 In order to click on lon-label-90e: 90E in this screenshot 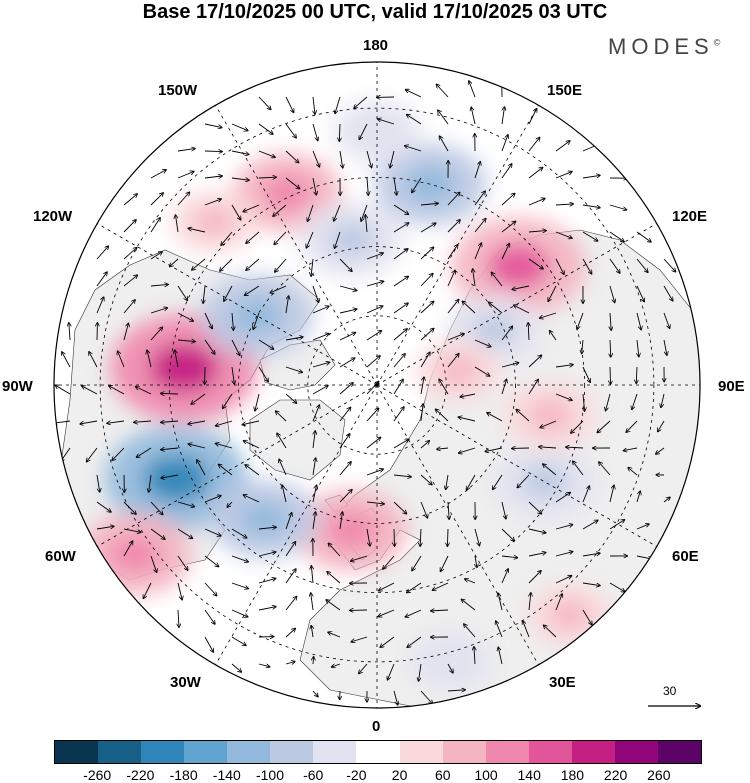, I will do `click(731, 386)`.